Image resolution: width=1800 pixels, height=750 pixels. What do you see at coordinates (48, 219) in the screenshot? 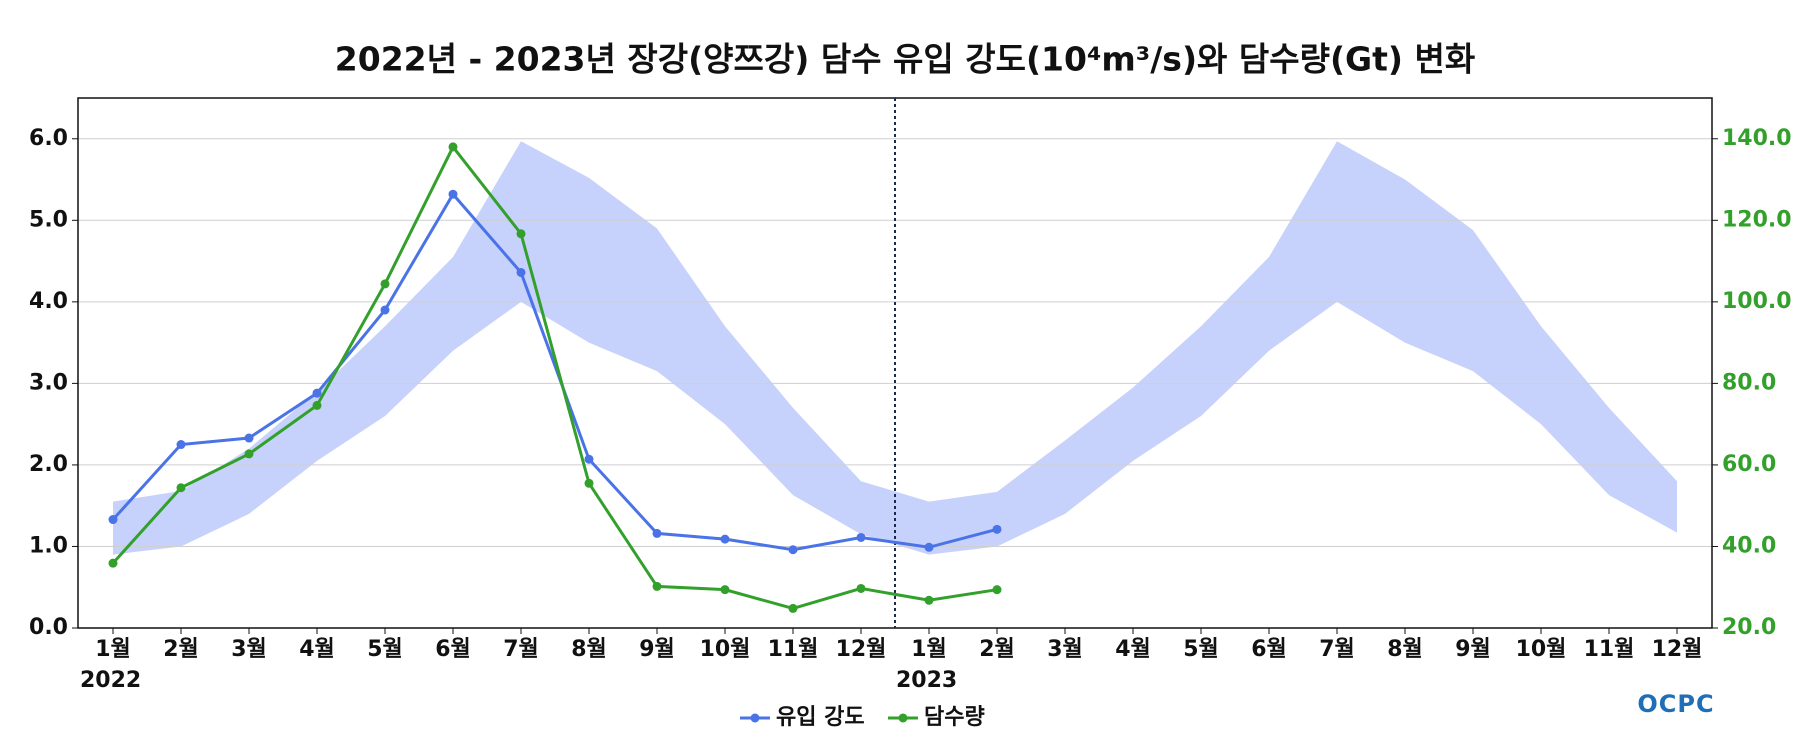
I see `y-tick-label: 5.0` at bounding box center [48, 219].